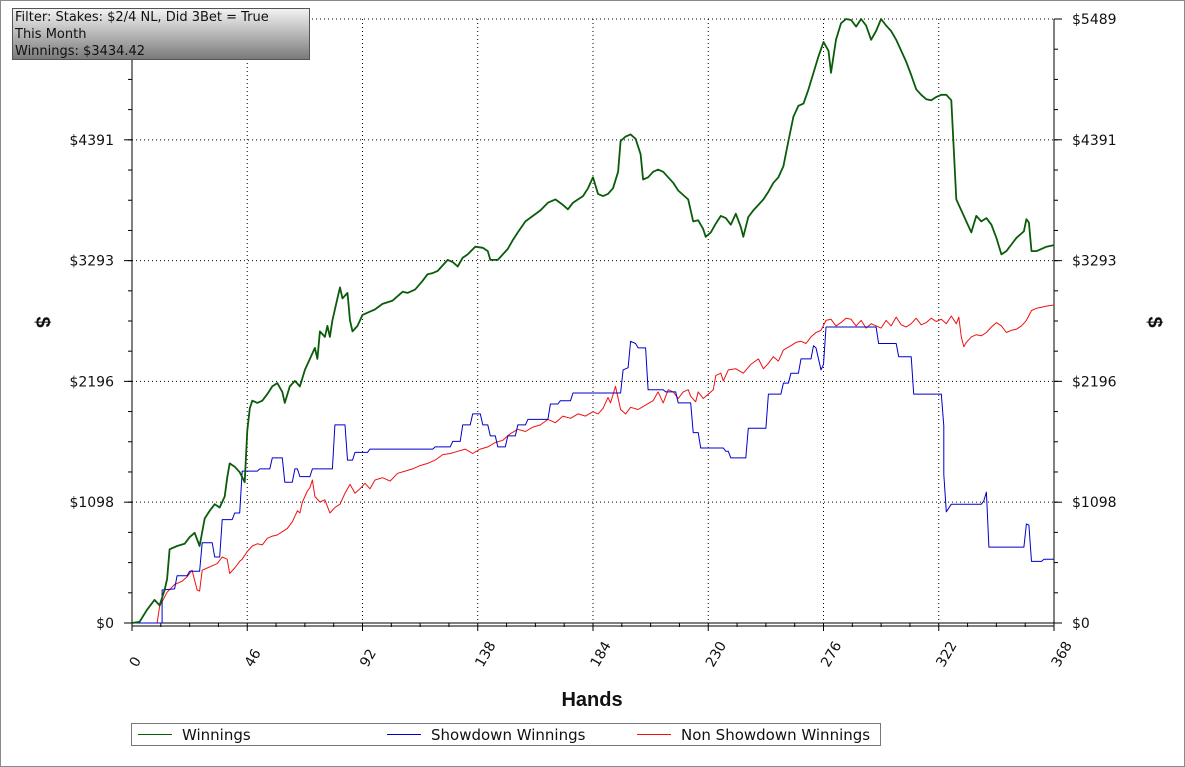 Image resolution: width=1185 pixels, height=767 pixels. Describe the element at coordinates (1081, 624) in the screenshot. I see `y-tick-label-right: $0` at that location.